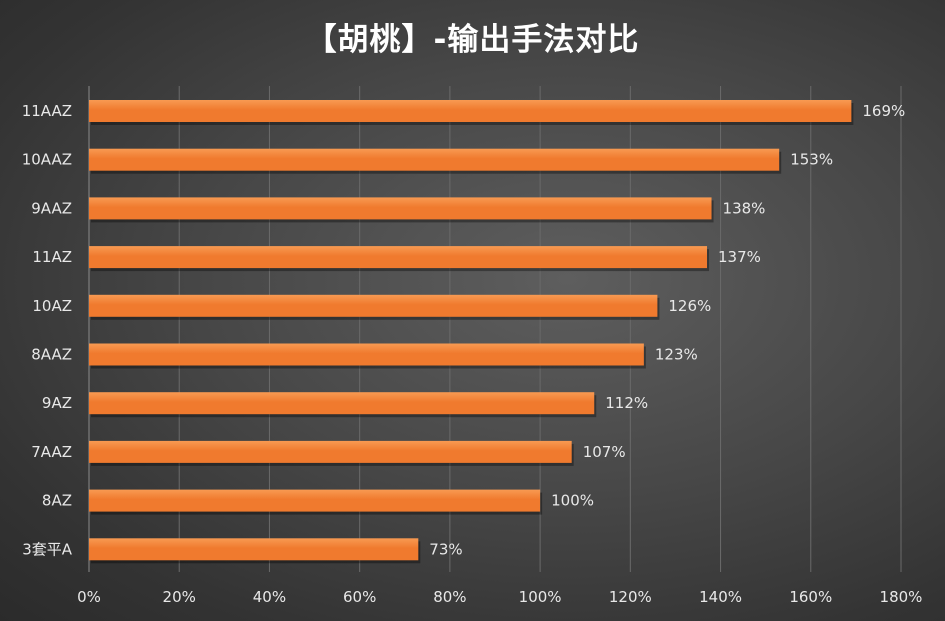  What do you see at coordinates (52, 257) in the screenshot?
I see `category-label: 11AZ` at bounding box center [52, 257].